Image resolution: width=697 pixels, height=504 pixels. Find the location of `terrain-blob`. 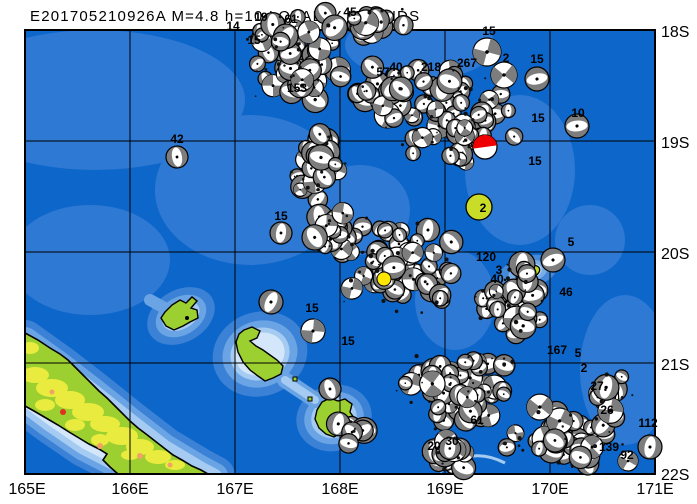

terrain-blob is located at coordinates (105, 424).